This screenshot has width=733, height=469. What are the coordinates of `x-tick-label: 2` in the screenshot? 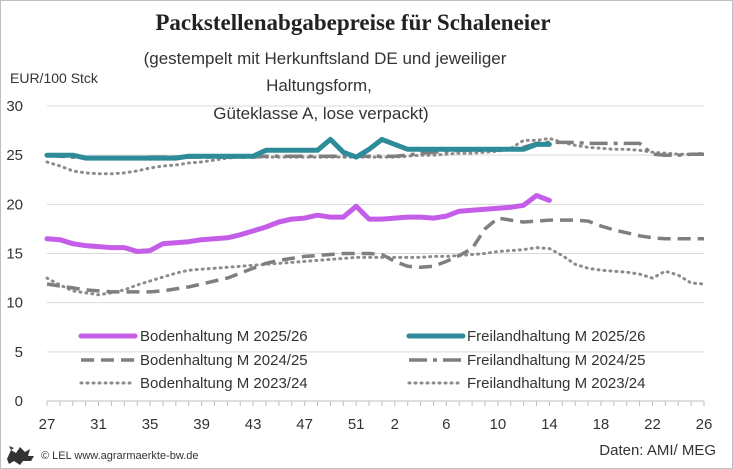 It's located at (395, 424).